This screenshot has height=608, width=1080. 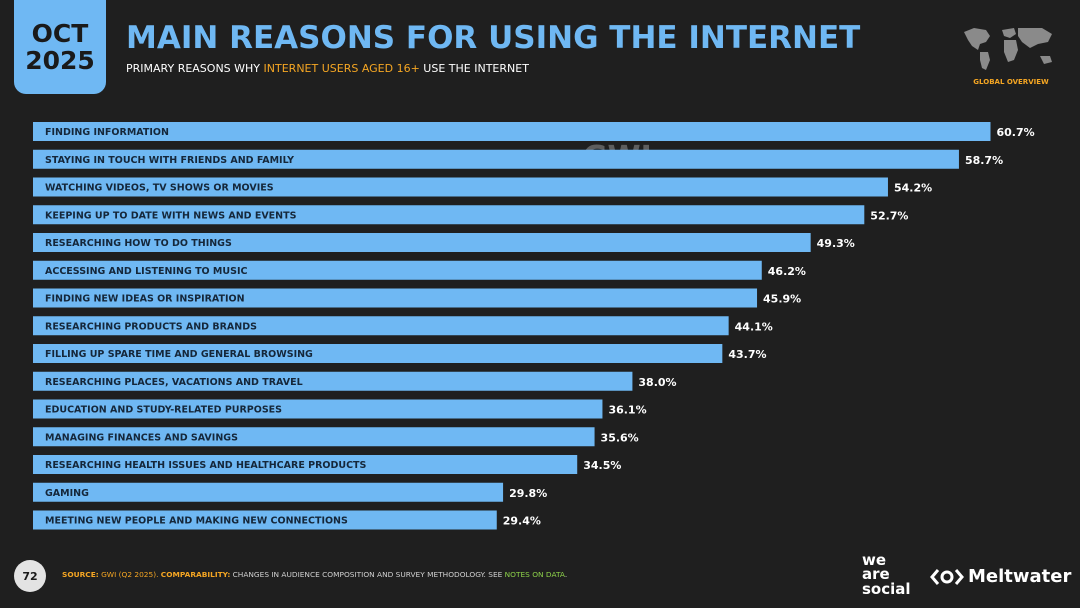 I want to click on notes-on-data-link: NOTES ON DATA, so click(x=534, y=574).